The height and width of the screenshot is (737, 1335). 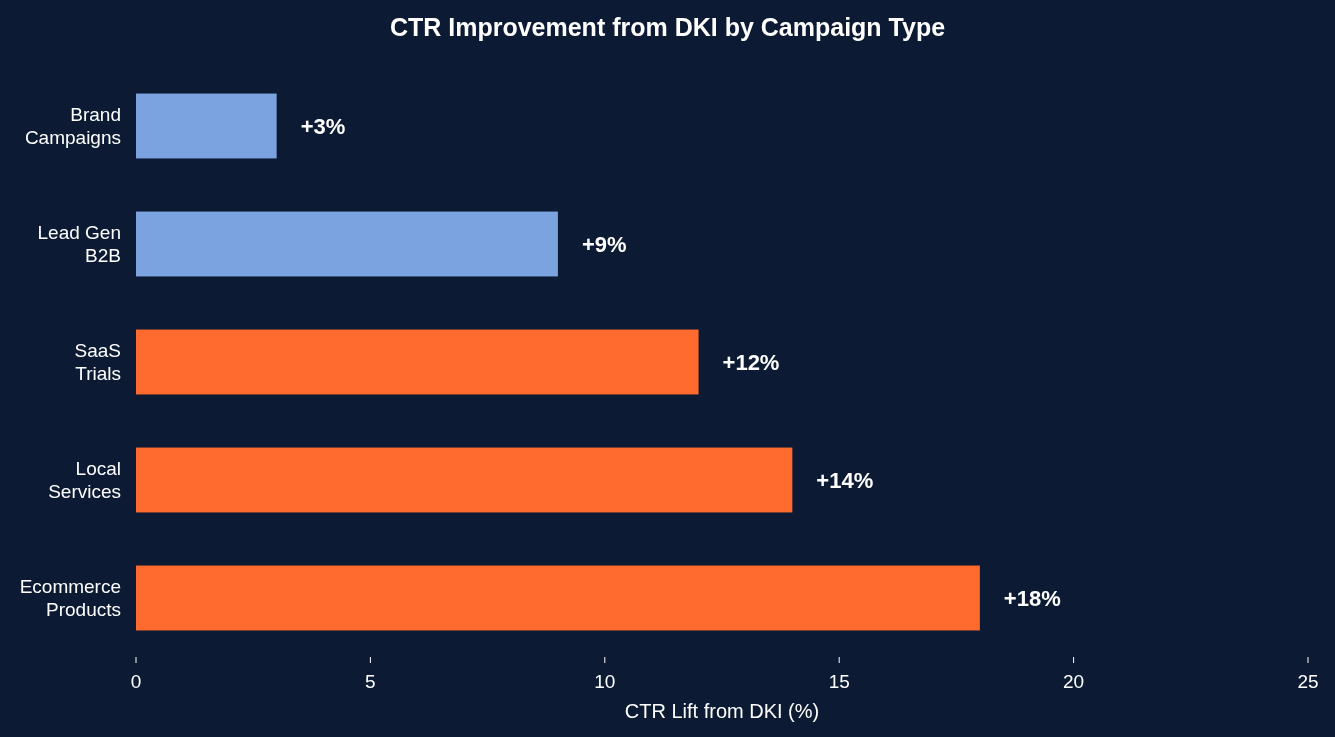 I want to click on data-label: +12%, so click(x=751, y=362).